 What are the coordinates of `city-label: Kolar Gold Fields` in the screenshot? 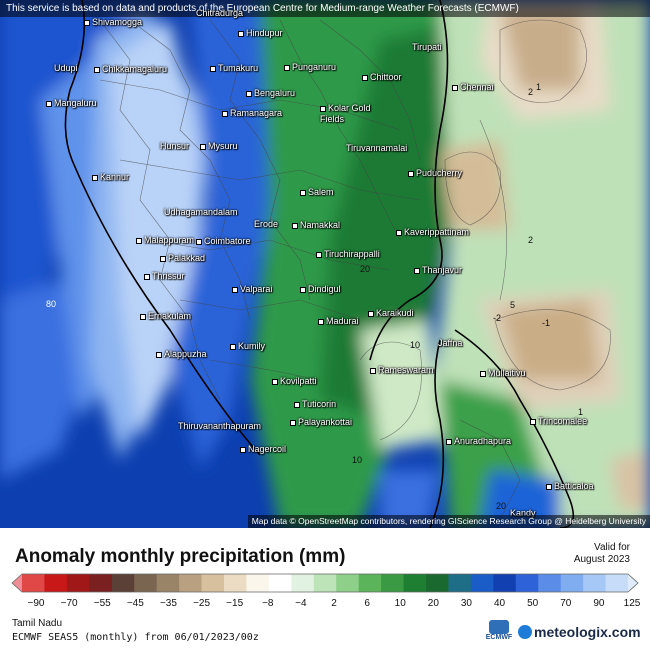 It's located at (345, 113).